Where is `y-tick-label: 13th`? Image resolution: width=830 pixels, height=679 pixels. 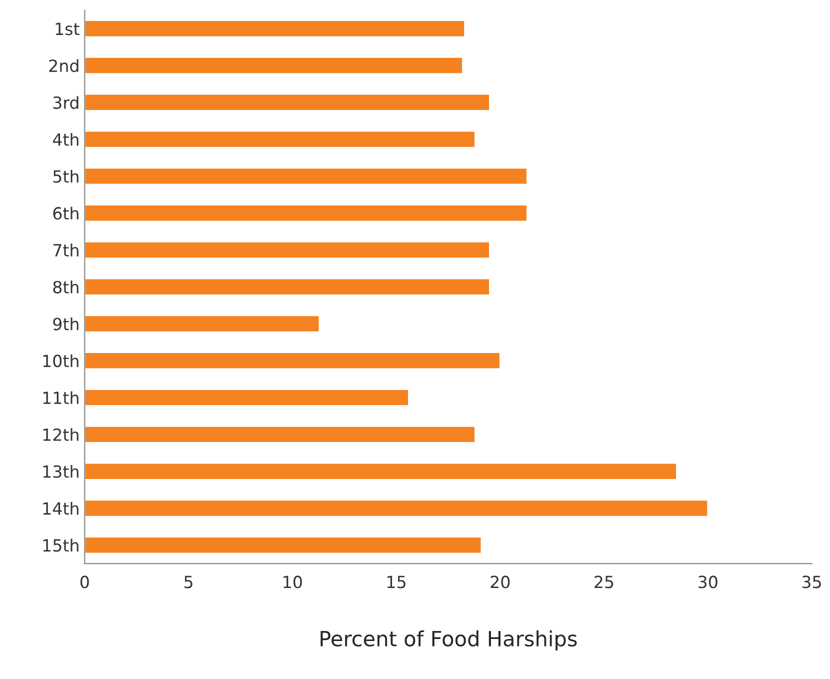 y-tick-label: 13th is located at coordinates (60, 471).